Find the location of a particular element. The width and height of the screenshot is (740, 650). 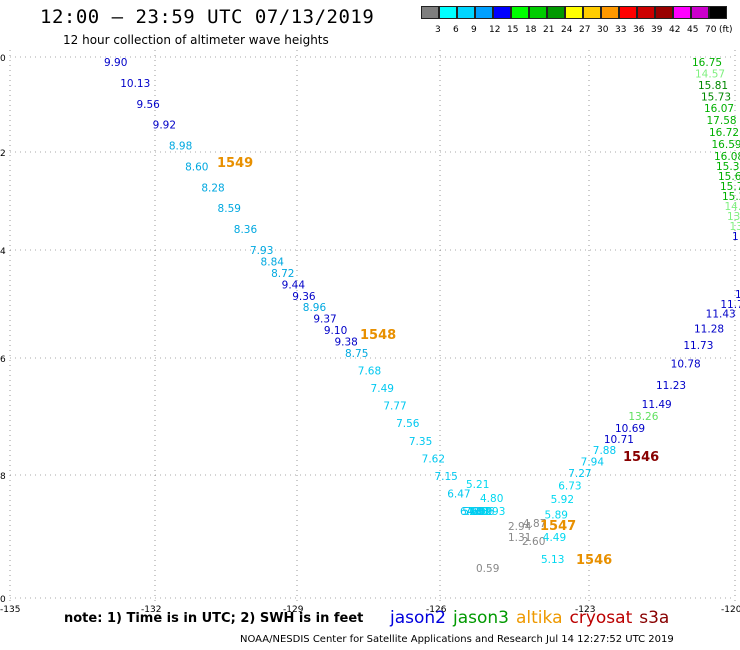

swh-value-label: 8.98 is located at coordinates (180, 147).